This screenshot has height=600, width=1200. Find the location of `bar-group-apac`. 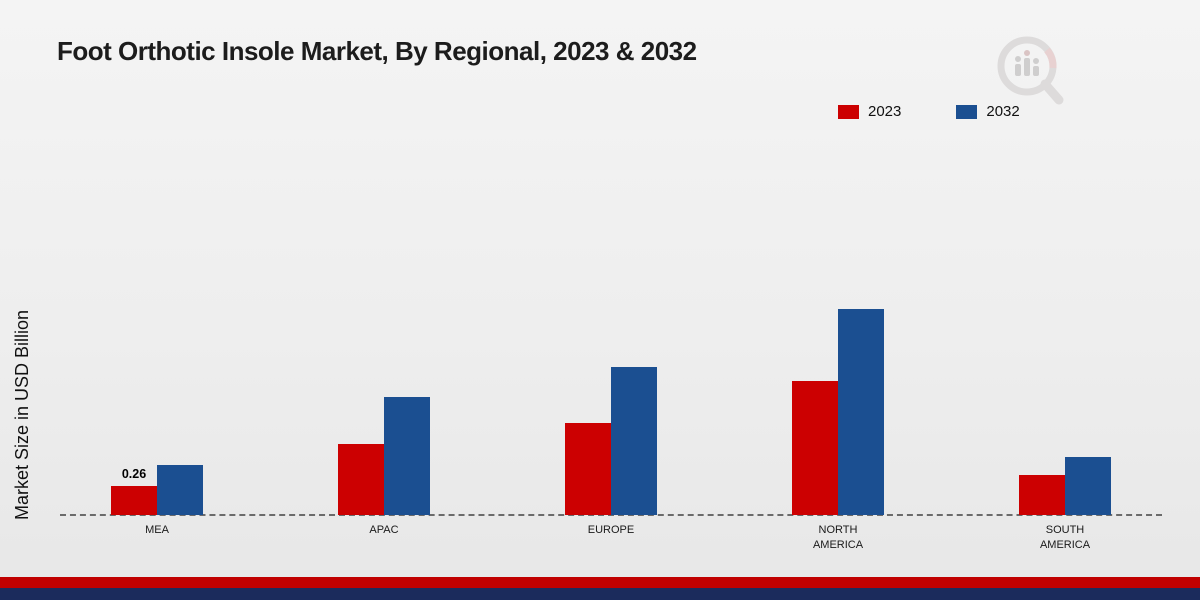

bar-group-apac is located at coordinates (384, 456).